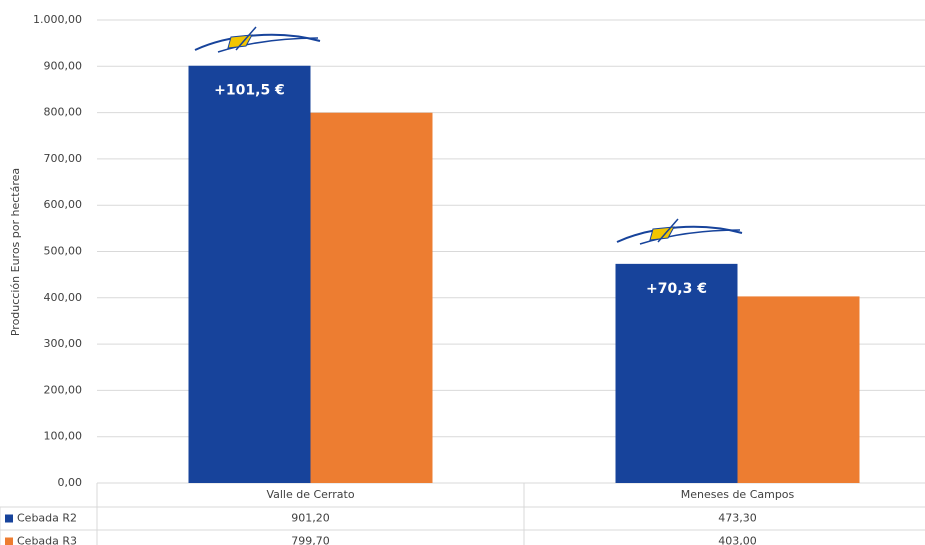 This screenshot has height=545, width=925. What do you see at coordinates (310, 540) in the screenshot?
I see `table-value: 799,70` at bounding box center [310, 540].